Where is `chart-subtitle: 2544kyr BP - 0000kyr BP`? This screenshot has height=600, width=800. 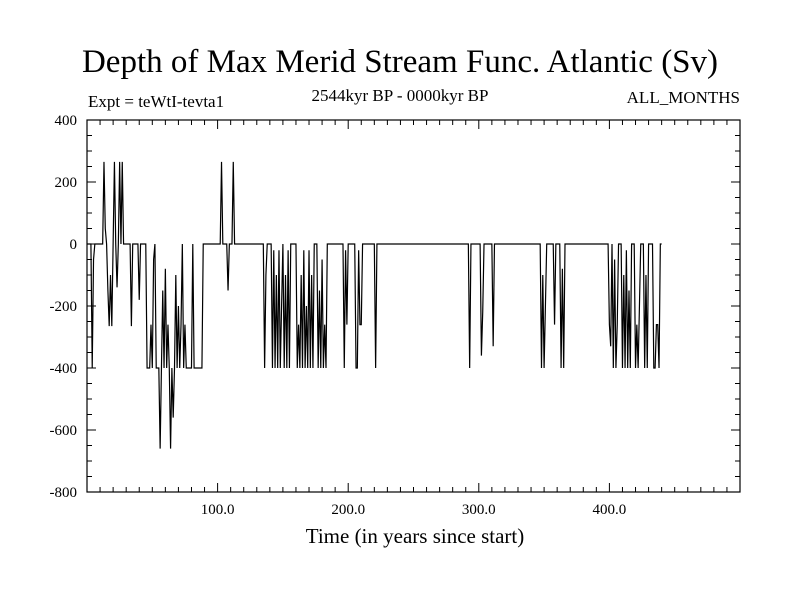
chart-subtitle: 2544kyr BP - 0000kyr BP is located at coordinates (400, 95).